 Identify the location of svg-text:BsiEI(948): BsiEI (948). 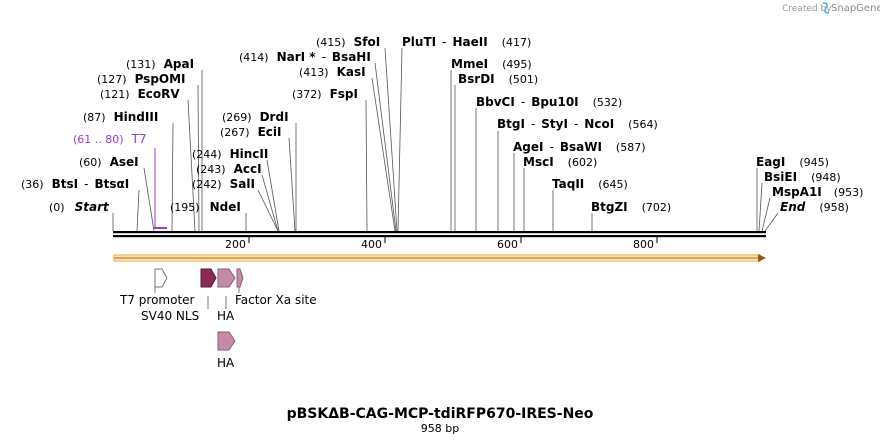
(802, 177).